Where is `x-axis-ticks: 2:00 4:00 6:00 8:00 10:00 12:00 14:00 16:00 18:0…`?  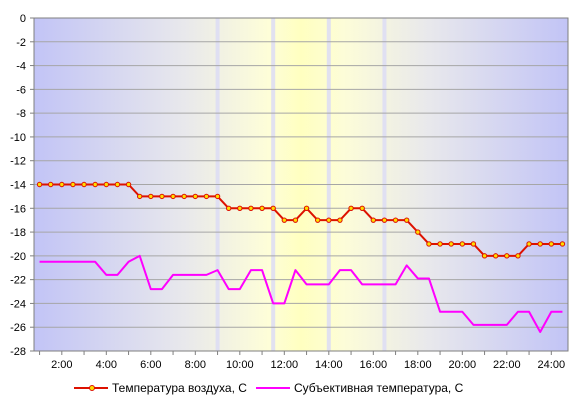
x-axis-ticks: 2:00 4:00 6:00 8:00 10:00 12:00 14:00 16:00 18:0… is located at coordinates (302, 361).